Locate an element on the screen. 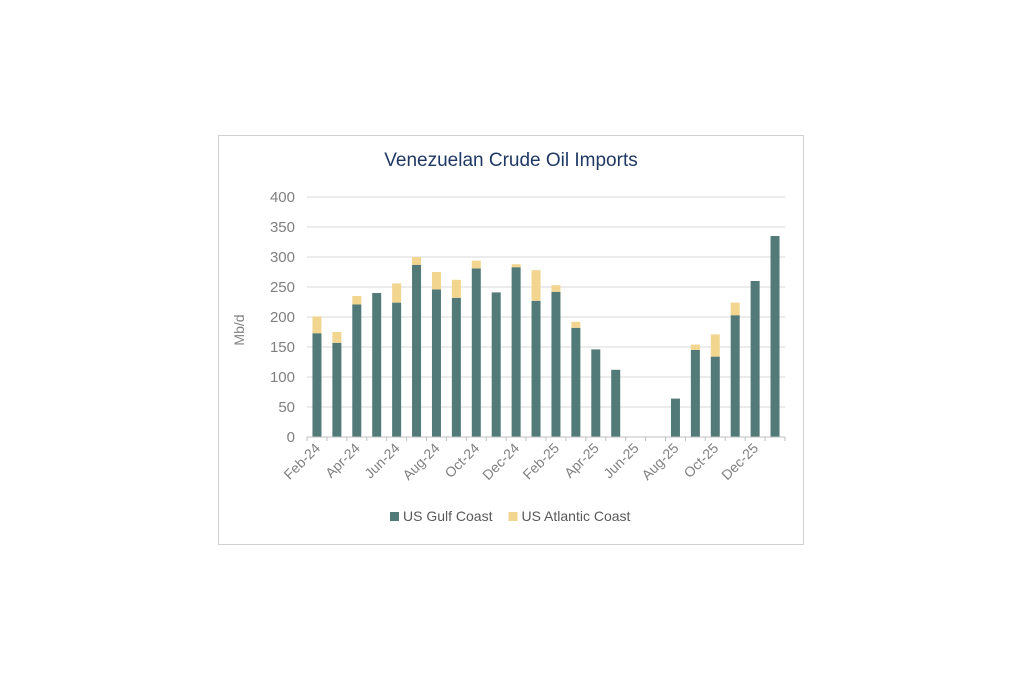 This screenshot has height=683, width=1024. x-tick-label: Jun-24 is located at coordinates (382, 461).